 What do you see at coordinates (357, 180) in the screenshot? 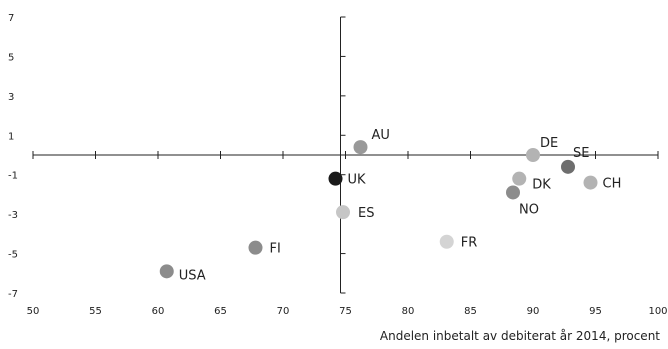
I see `point-label-uk: UK` at bounding box center [357, 180].